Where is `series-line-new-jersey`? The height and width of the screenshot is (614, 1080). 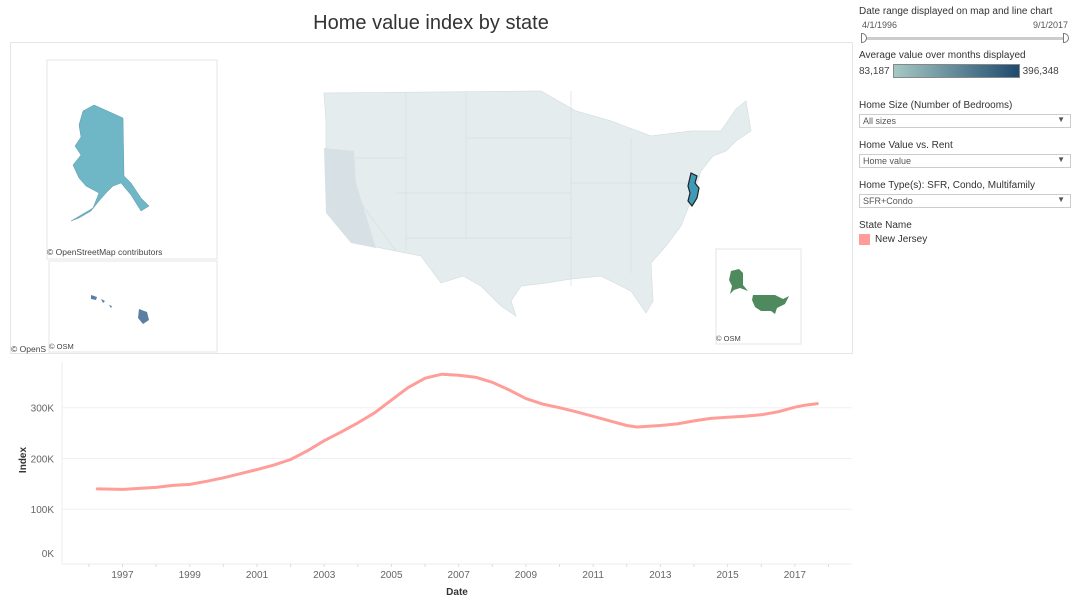
series-line-new-jersey is located at coordinates (457, 431).